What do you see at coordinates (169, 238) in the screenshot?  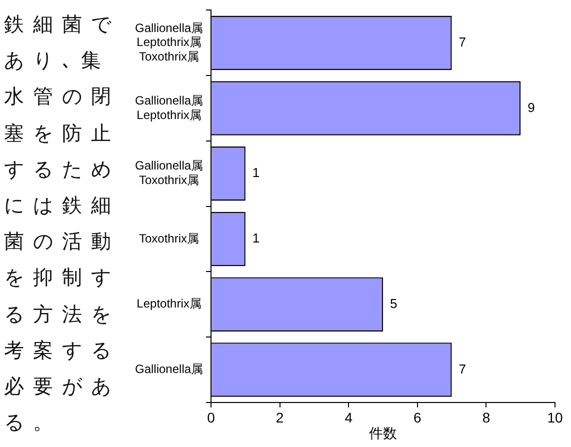 I see `y-tick-label: Toxothrix属` at bounding box center [169, 238].